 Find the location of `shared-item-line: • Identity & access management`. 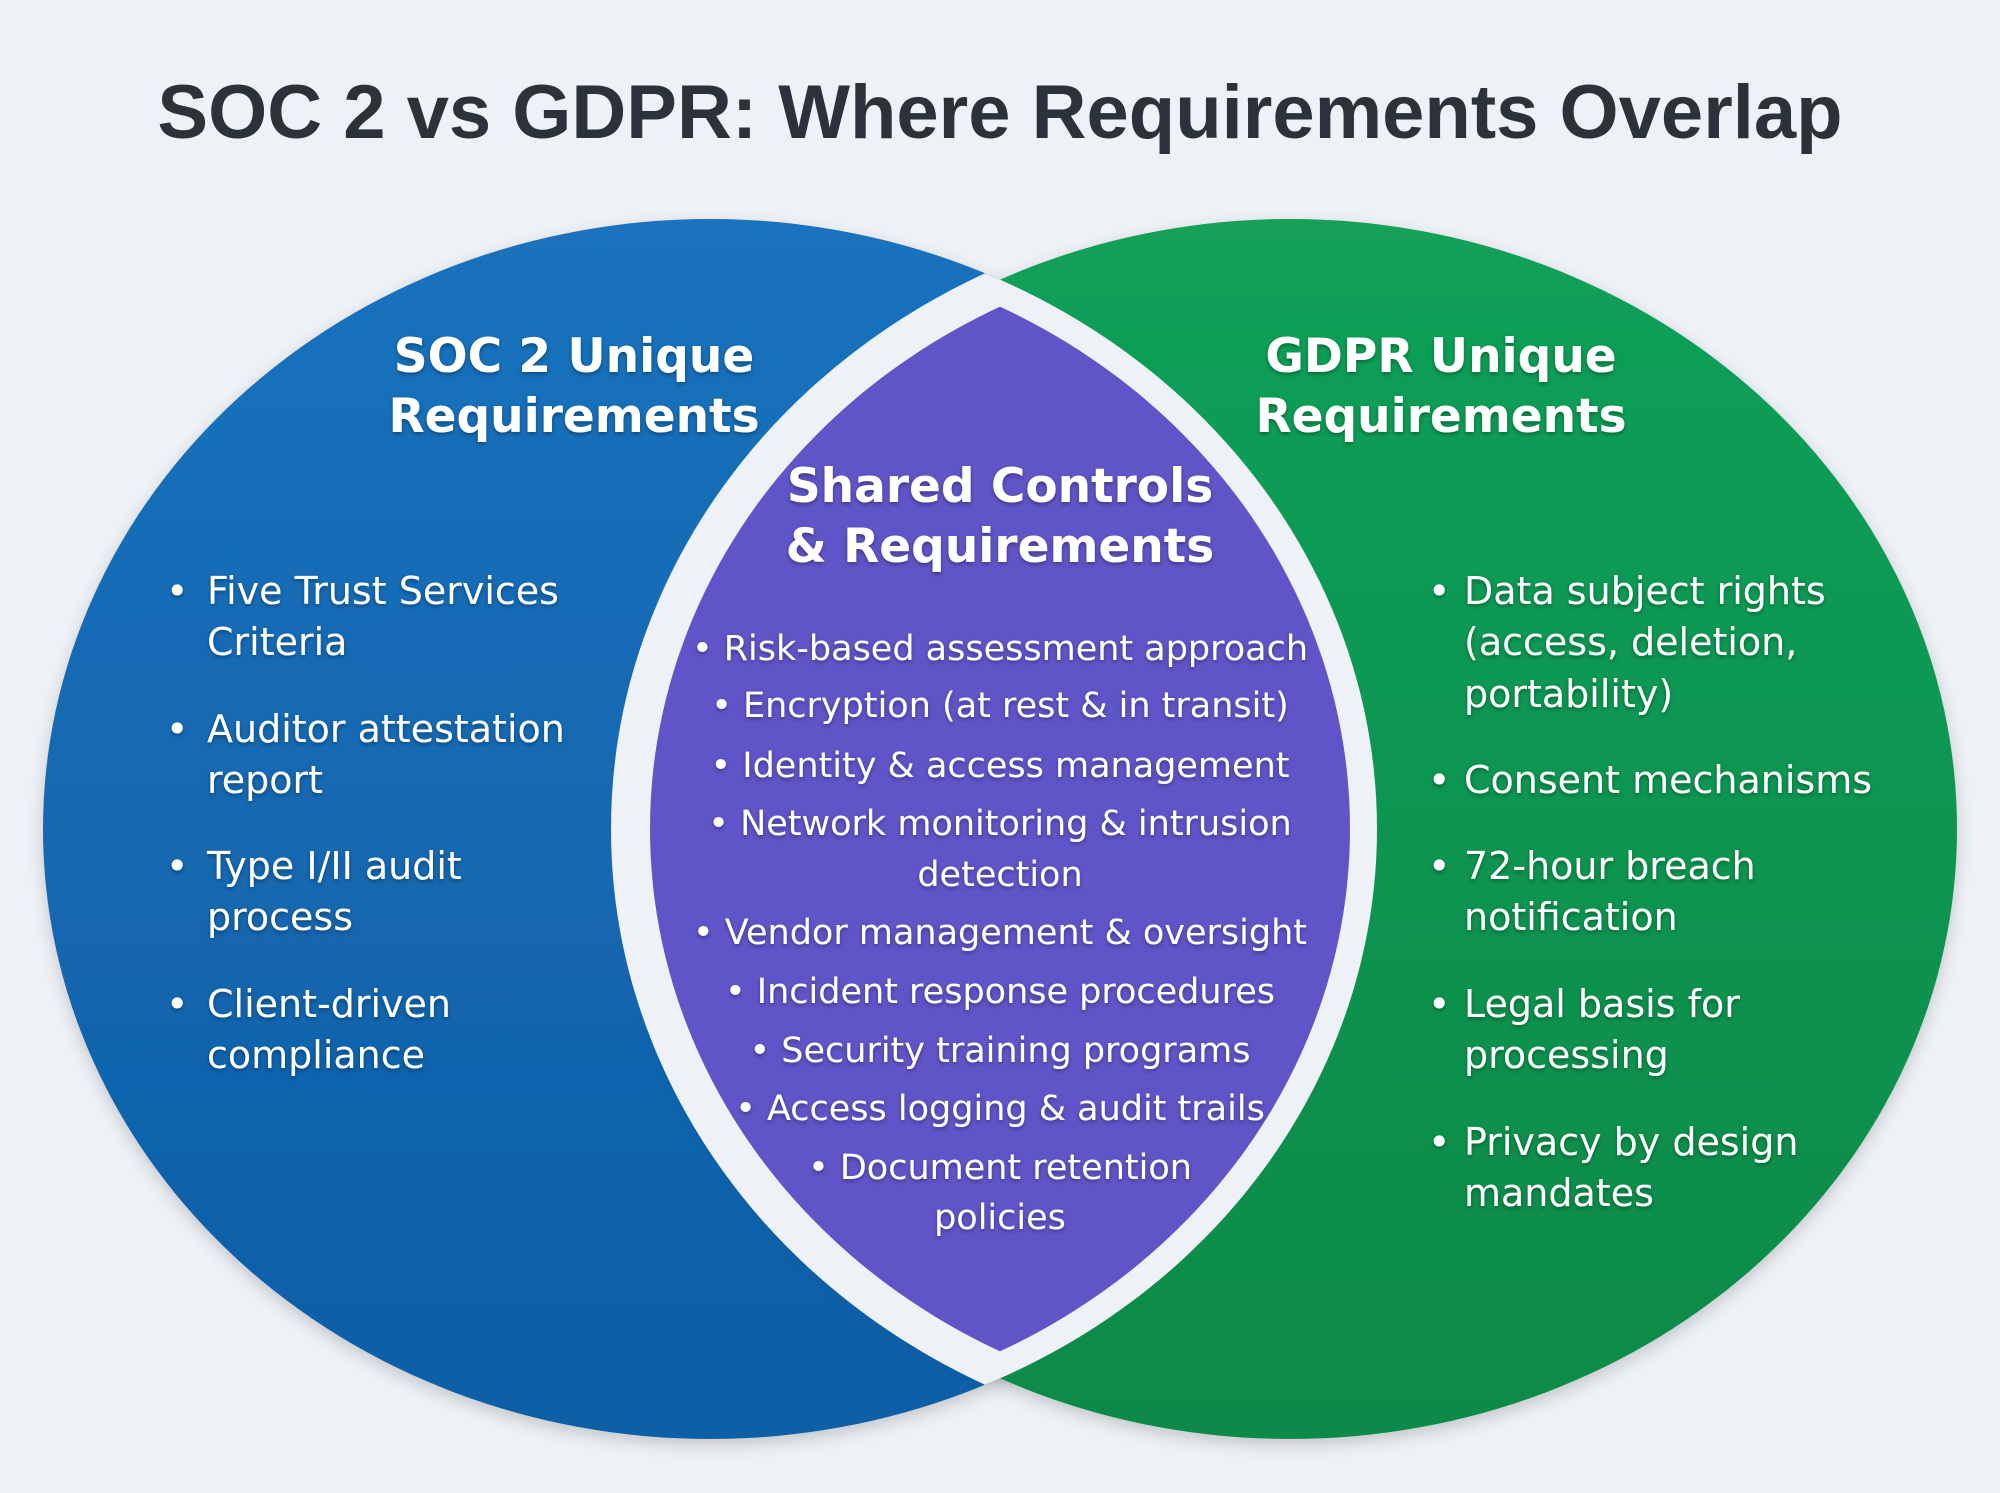

shared-item-line: • Identity & access management is located at coordinates (1000, 766).